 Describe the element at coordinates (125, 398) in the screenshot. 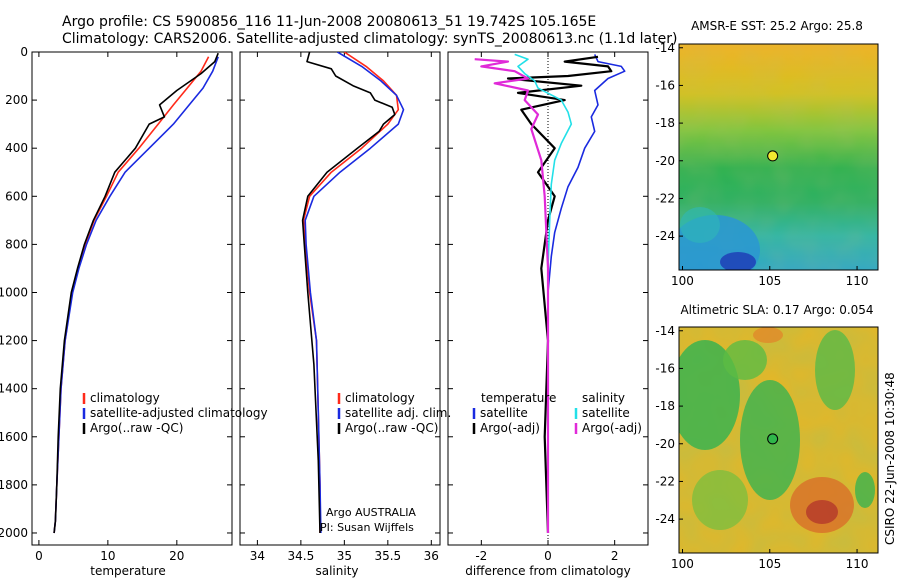

I see `legend-label-temp-0: climatology` at that location.